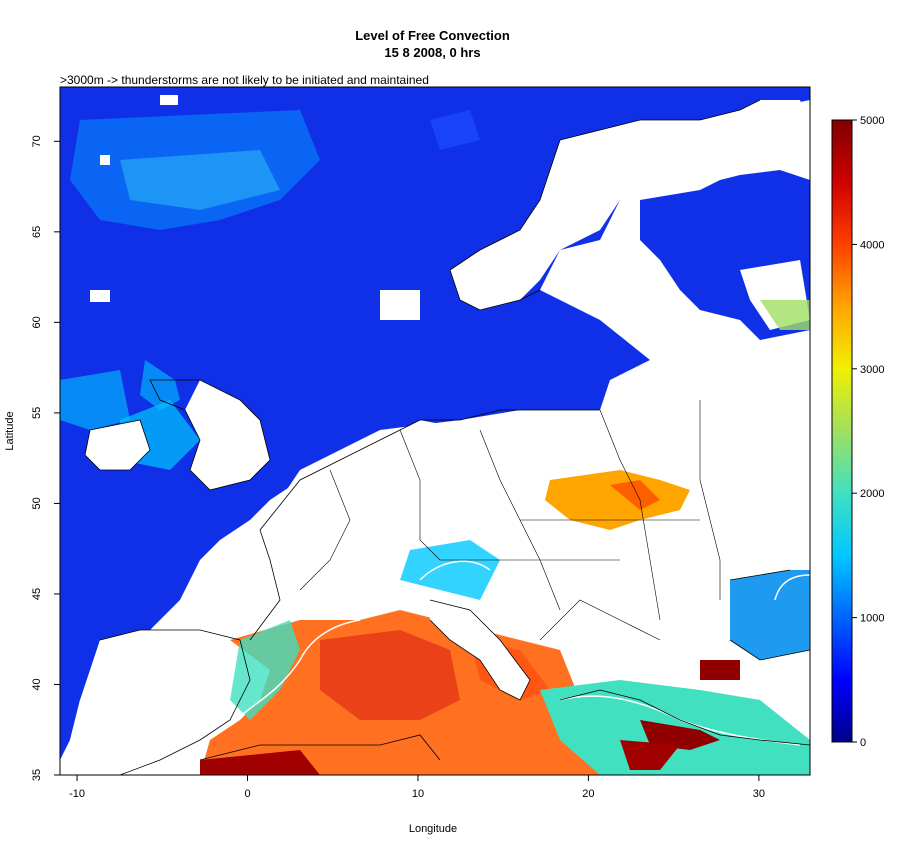 The image size is (900, 850). Describe the element at coordinates (37, 684) in the screenshot. I see `y-tick-label: 40` at that location.